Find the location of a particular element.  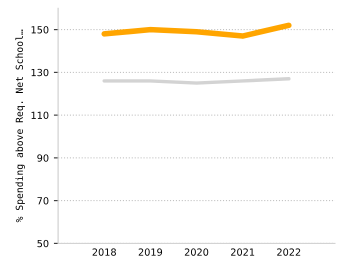

y-tick-label: 150 is located at coordinates (40, 30).